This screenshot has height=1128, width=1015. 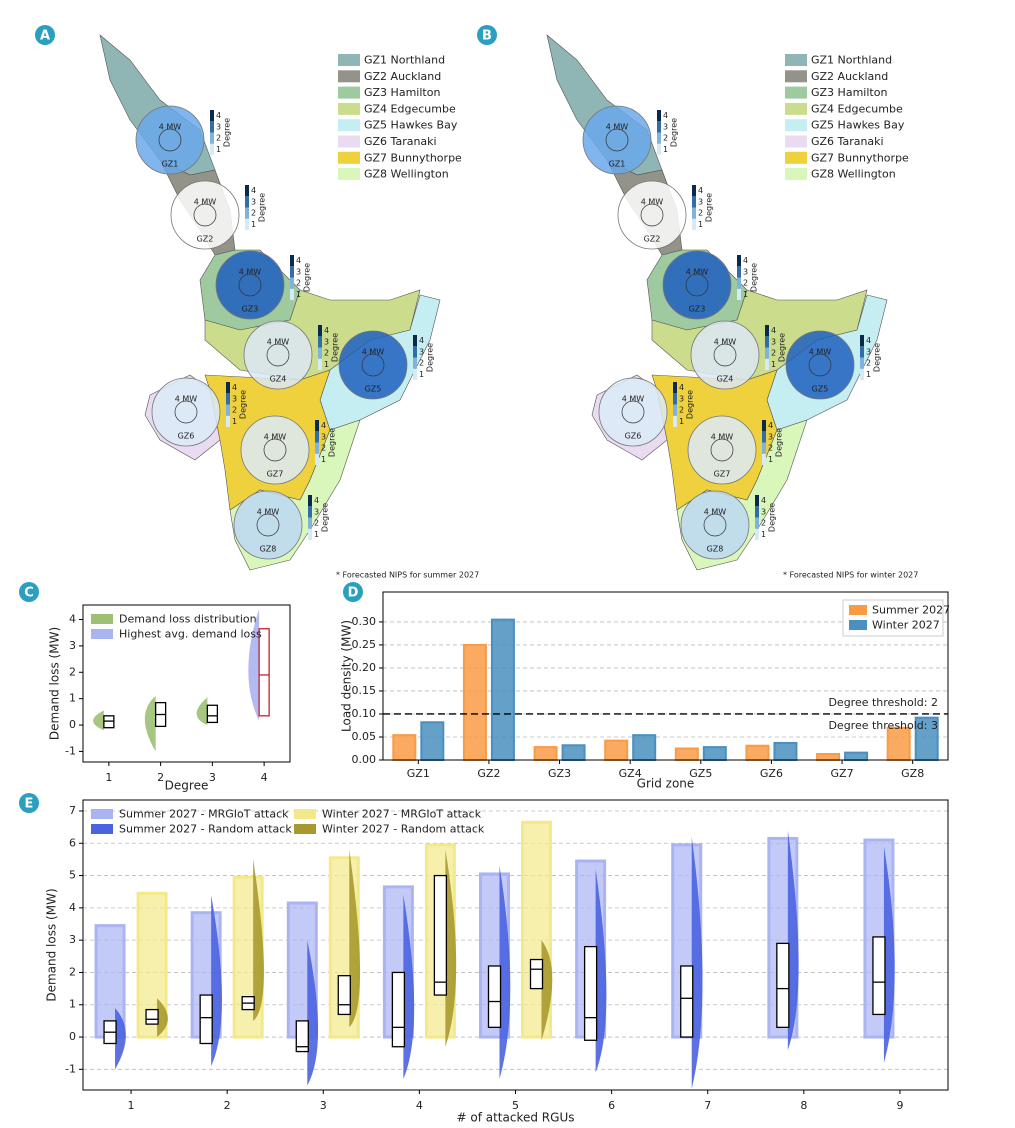 What do you see at coordinates (700, 773) in the screenshot?
I see `x-tick-label: GZ5` at bounding box center [700, 773].